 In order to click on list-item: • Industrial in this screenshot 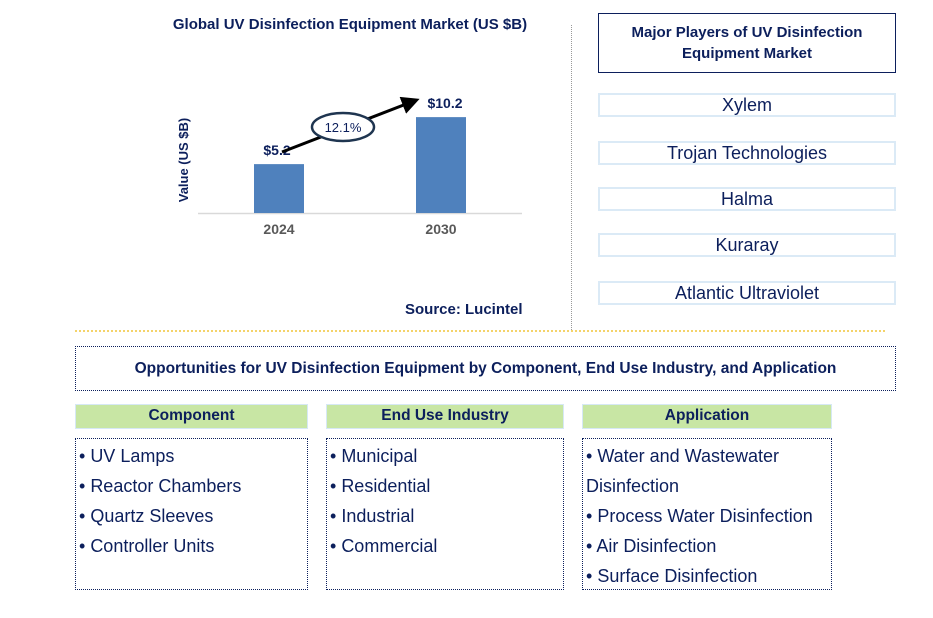, I will do `click(372, 516)`.